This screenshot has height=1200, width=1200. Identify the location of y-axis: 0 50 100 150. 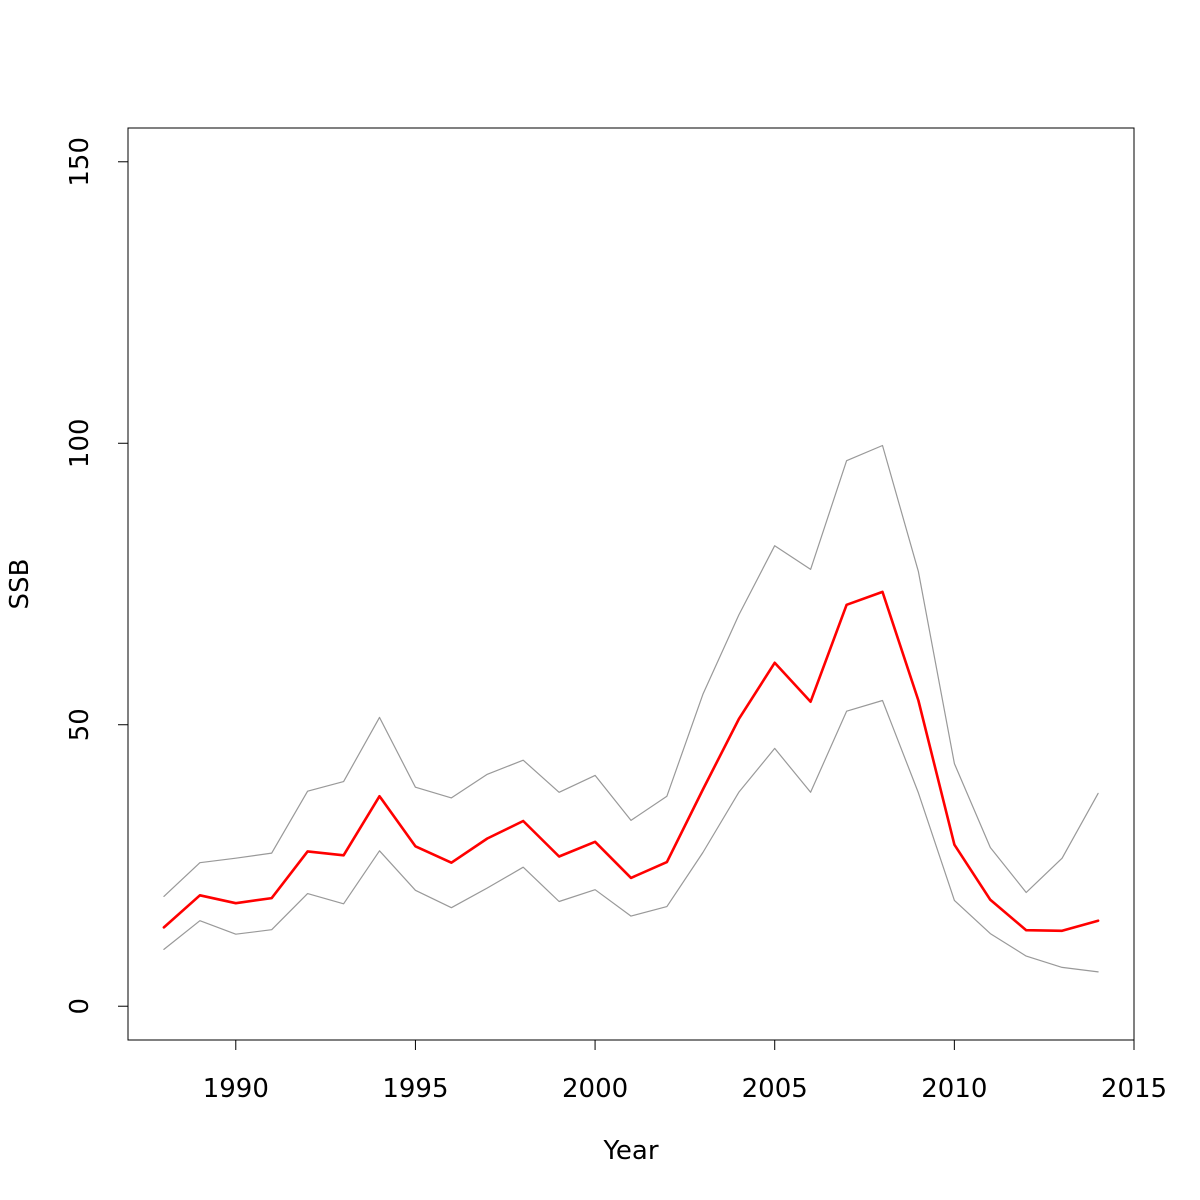
(97, 576).